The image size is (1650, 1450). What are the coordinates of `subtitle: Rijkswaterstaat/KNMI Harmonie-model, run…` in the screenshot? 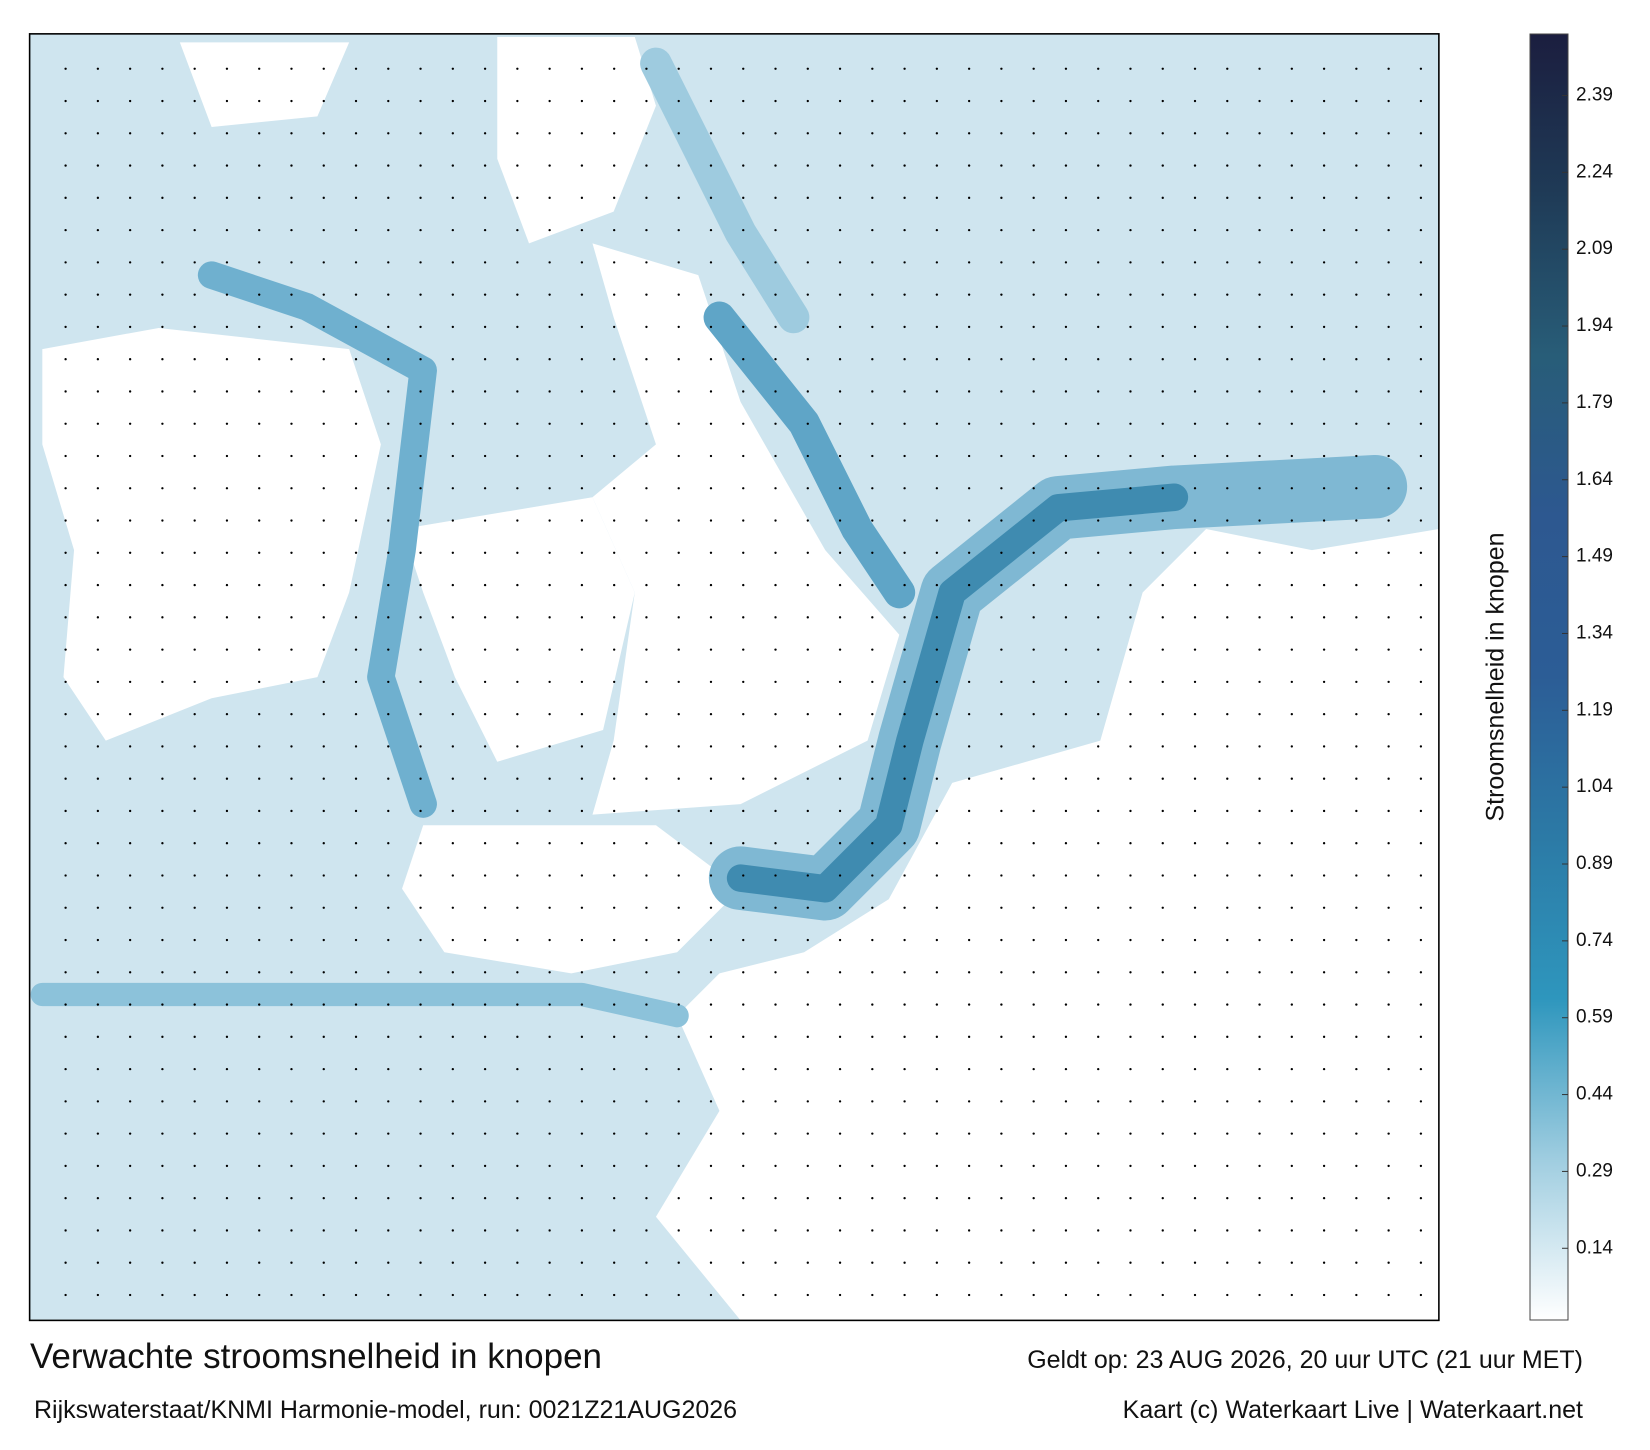 It's located at (385, 1410).